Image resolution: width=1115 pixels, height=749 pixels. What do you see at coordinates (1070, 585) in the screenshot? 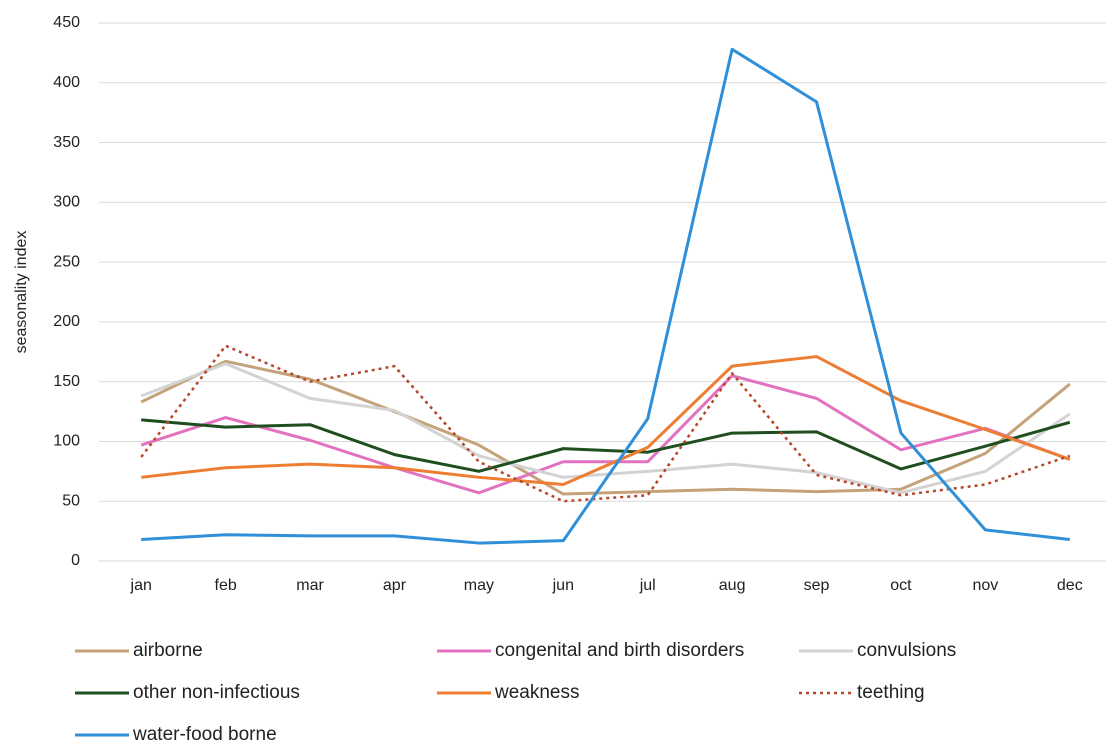
I see `x-tick-label: dec` at bounding box center [1070, 585].